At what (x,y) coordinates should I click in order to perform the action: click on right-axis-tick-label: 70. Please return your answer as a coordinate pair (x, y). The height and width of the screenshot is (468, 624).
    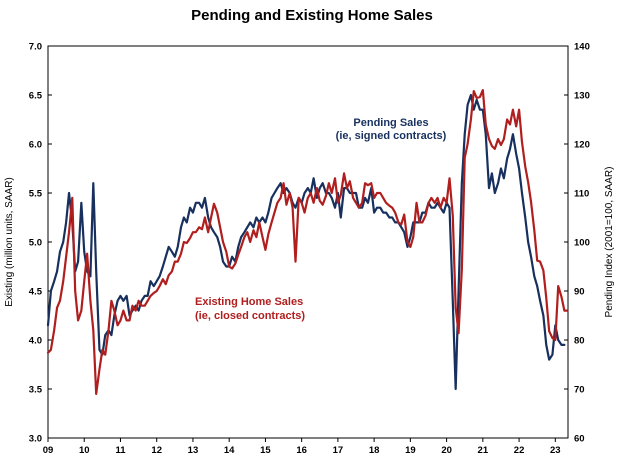
    Looking at the image, I should click on (579, 390).